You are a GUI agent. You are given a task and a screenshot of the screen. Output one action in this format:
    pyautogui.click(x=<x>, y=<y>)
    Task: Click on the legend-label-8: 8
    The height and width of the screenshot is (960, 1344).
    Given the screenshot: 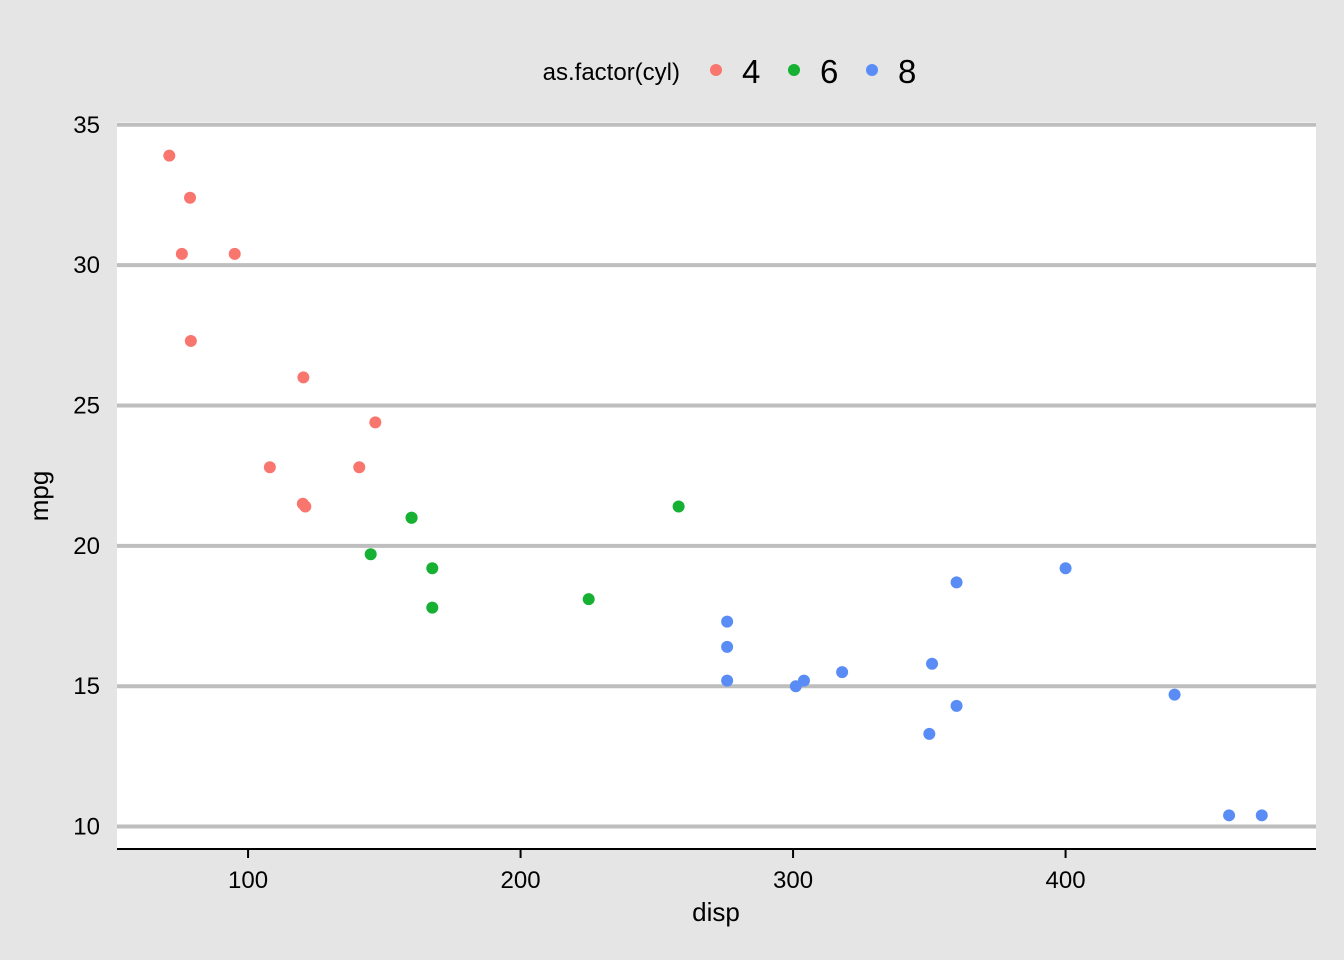 What is the action you would take?
    pyautogui.click(x=907, y=71)
    